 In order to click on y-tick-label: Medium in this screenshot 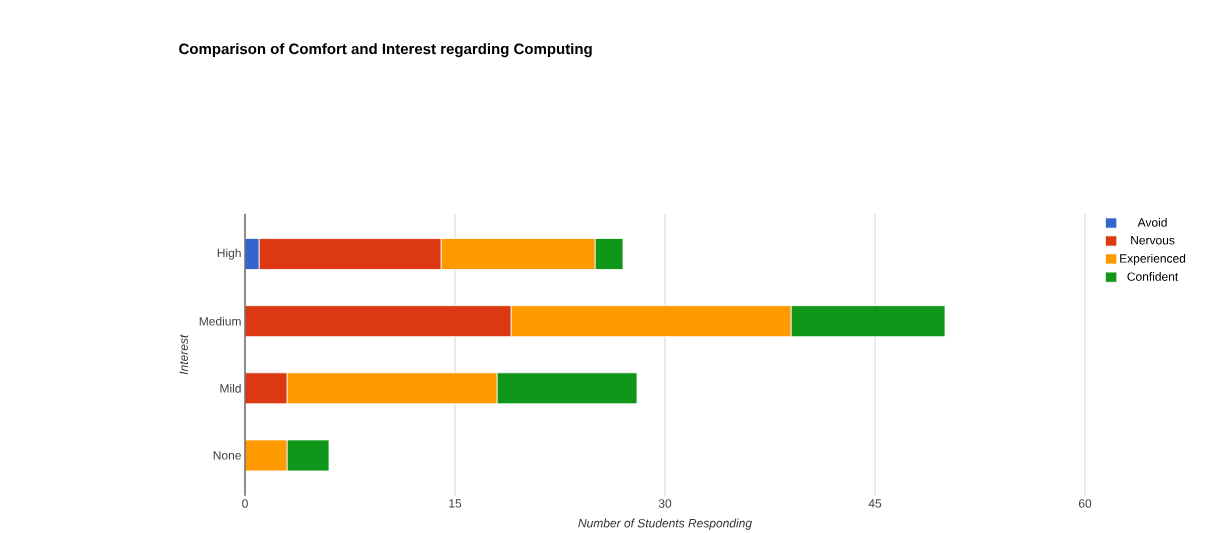, I will do `click(220, 321)`.